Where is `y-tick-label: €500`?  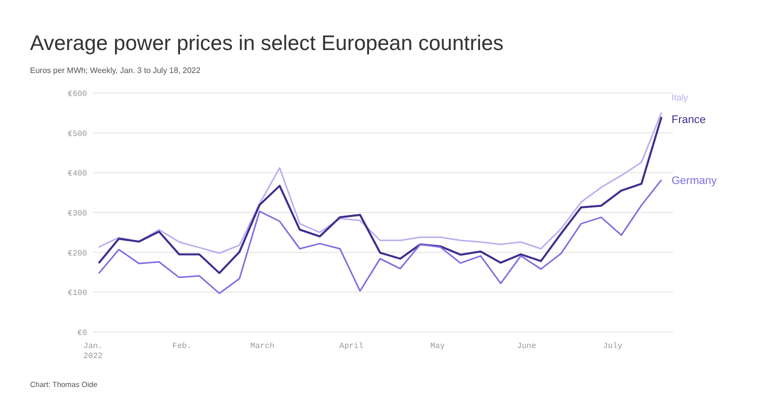 y-tick-label: €500 is located at coordinates (78, 134).